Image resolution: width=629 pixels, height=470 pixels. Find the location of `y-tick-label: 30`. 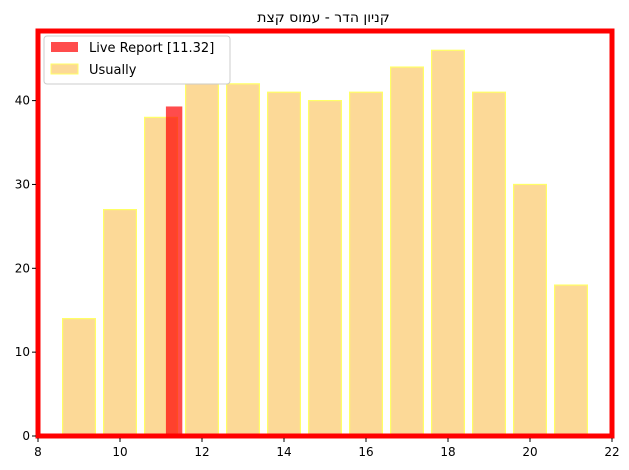

y-tick-label: 30 is located at coordinates (22, 184).